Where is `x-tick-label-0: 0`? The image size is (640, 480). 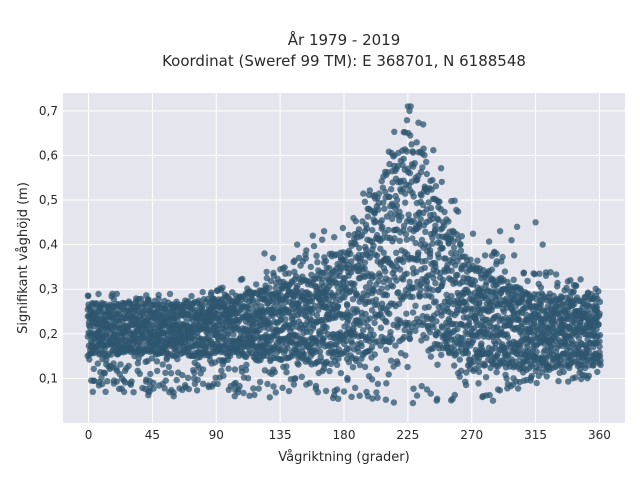
x-tick-label-0: 0 is located at coordinates (89, 435).